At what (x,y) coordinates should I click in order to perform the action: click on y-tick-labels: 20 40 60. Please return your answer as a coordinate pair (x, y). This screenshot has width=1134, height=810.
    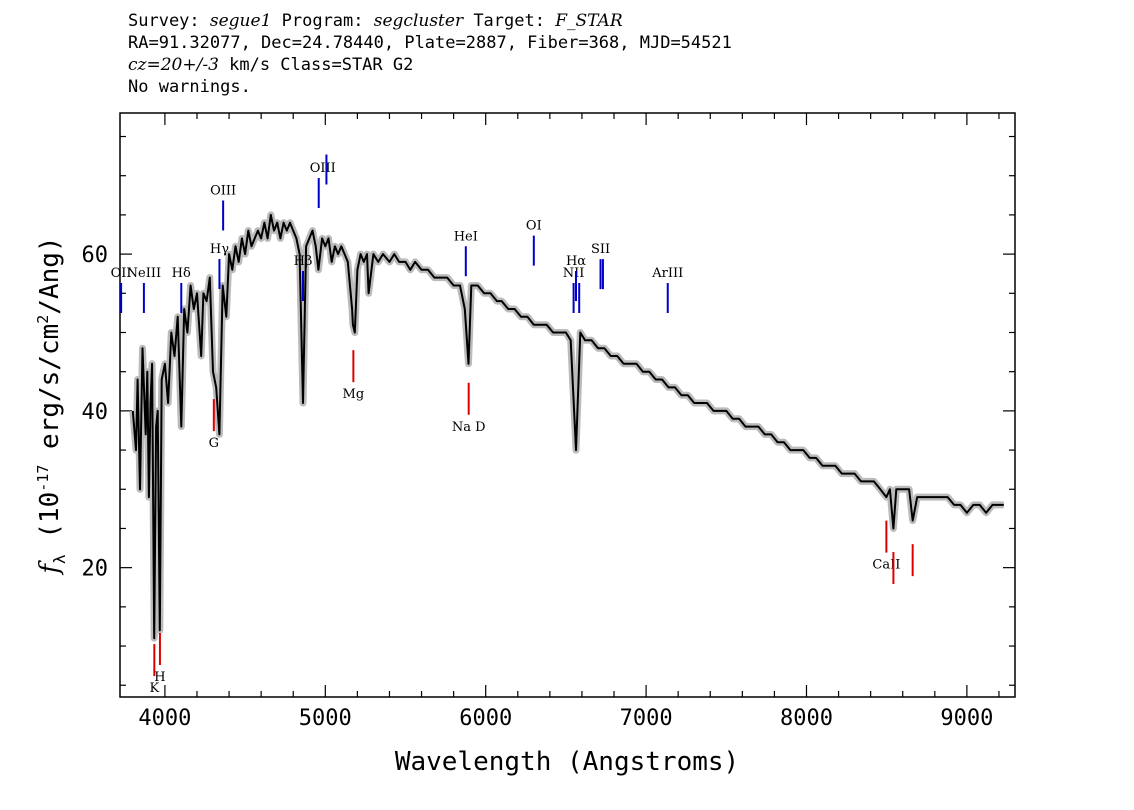
    Looking at the image, I should click on (95, 412).